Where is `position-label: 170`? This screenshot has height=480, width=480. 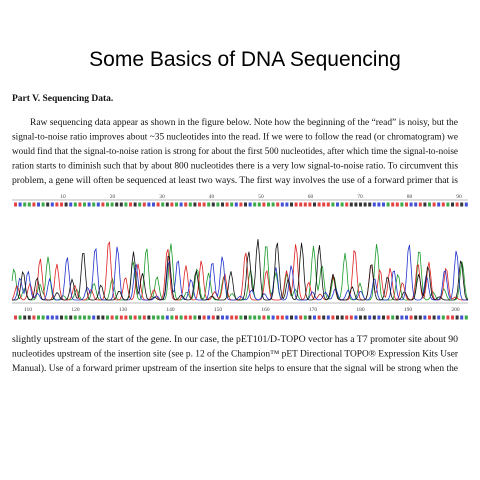
position-label: 170 is located at coordinates (313, 310).